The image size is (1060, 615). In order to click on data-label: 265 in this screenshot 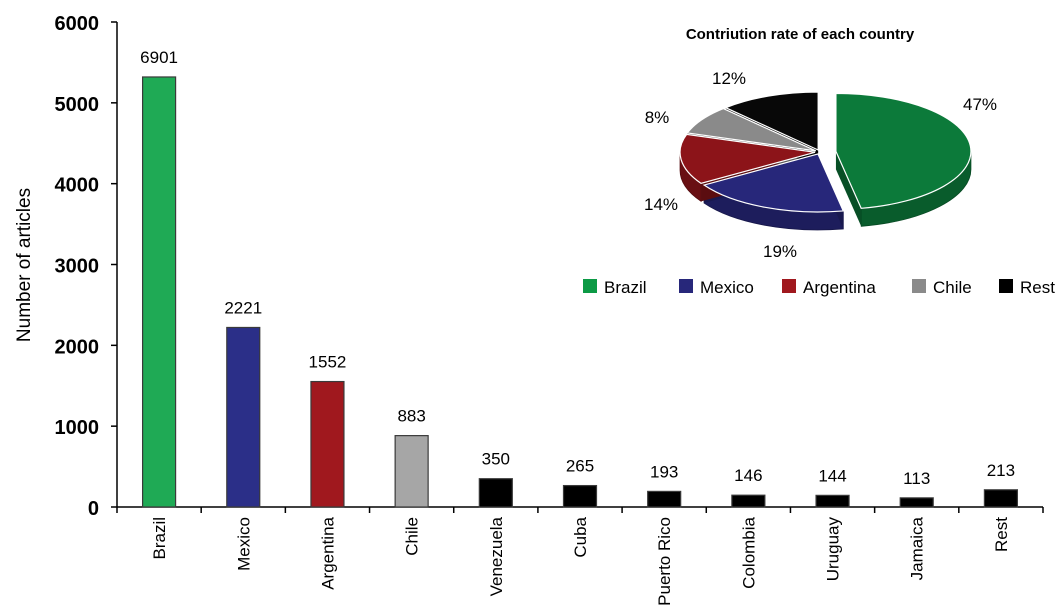, I will do `click(580, 466)`.